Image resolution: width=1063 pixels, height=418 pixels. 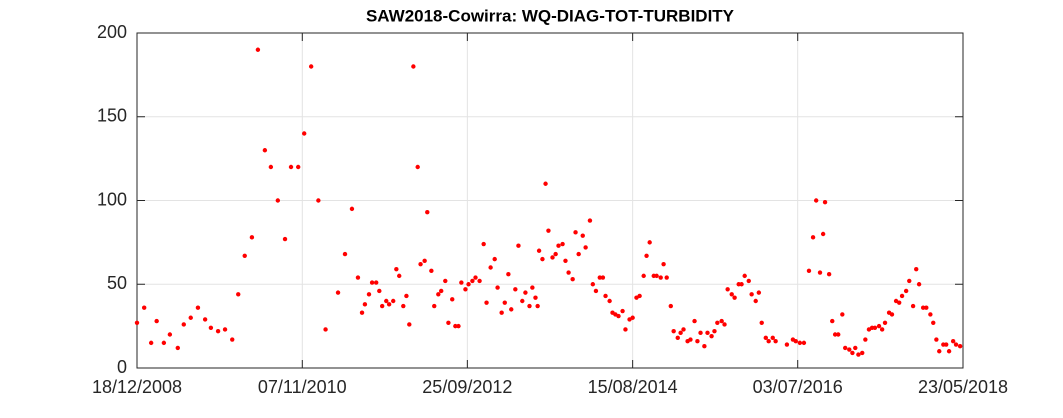 What do you see at coordinates (112, 116) in the screenshot?
I see `y-tick-label: 150` at bounding box center [112, 116].